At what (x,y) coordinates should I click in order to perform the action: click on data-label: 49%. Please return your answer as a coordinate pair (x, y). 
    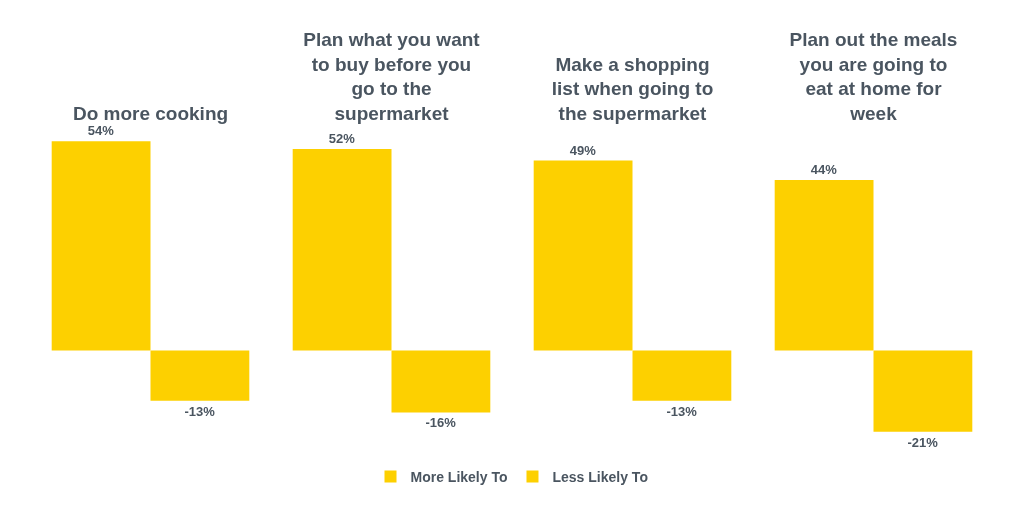
    Looking at the image, I should click on (583, 150).